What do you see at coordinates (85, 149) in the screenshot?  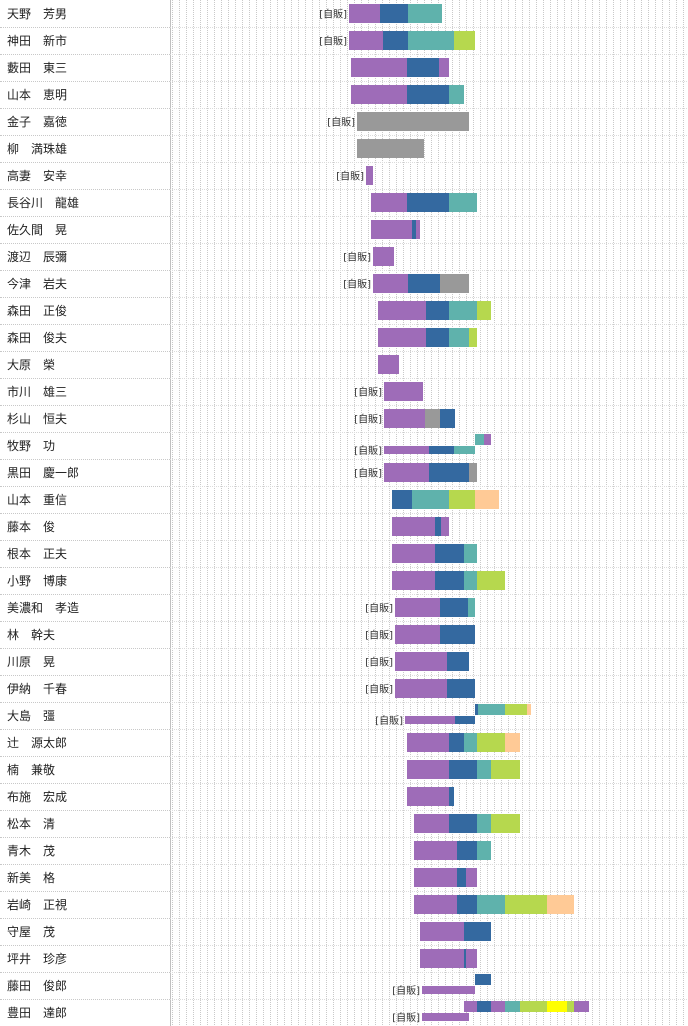 I see `name-label: 柳 満珠雄` at bounding box center [85, 149].